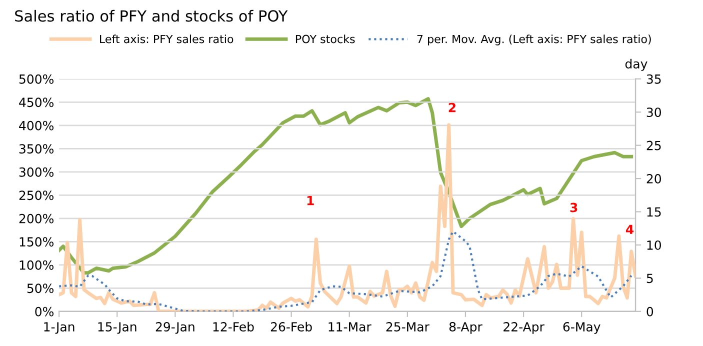  I want to click on legend-label: 7 per. Mov. Avg. (Left axis: PFY sales ratio), so click(534, 40).